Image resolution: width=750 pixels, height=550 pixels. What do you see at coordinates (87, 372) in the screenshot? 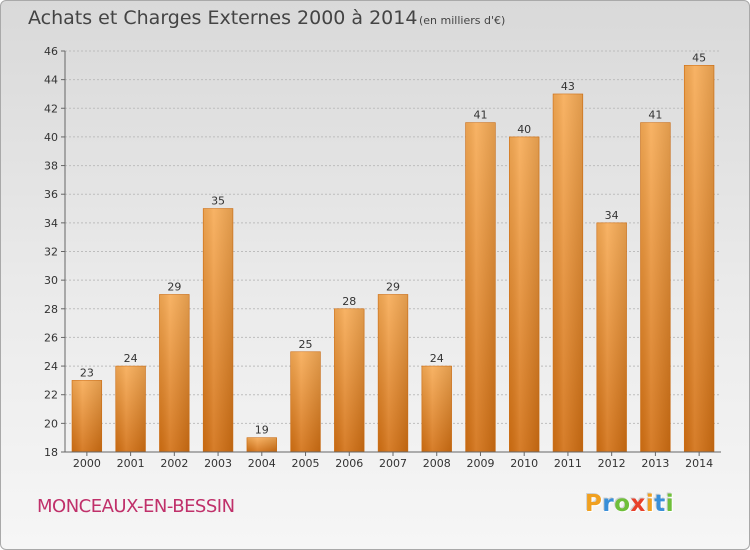
I see `bar-value-label: 23` at bounding box center [87, 372].